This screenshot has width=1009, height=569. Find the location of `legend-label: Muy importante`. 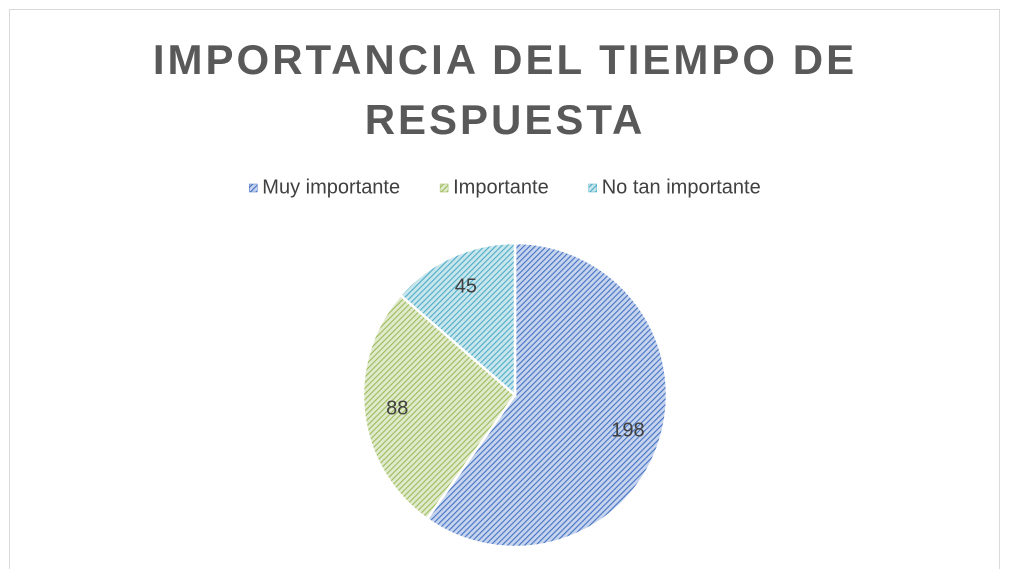

legend-label: Muy importante is located at coordinates (331, 187).